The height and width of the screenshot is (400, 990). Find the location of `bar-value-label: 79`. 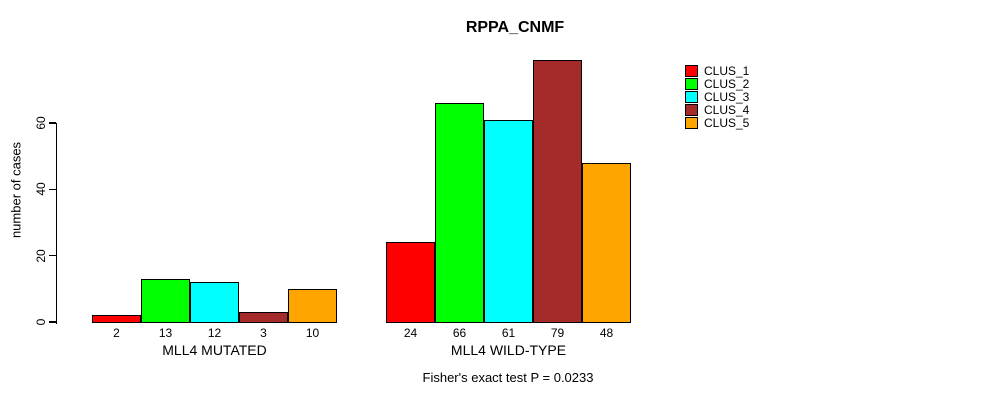

bar-value-label: 79 is located at coordinates (557, 333).